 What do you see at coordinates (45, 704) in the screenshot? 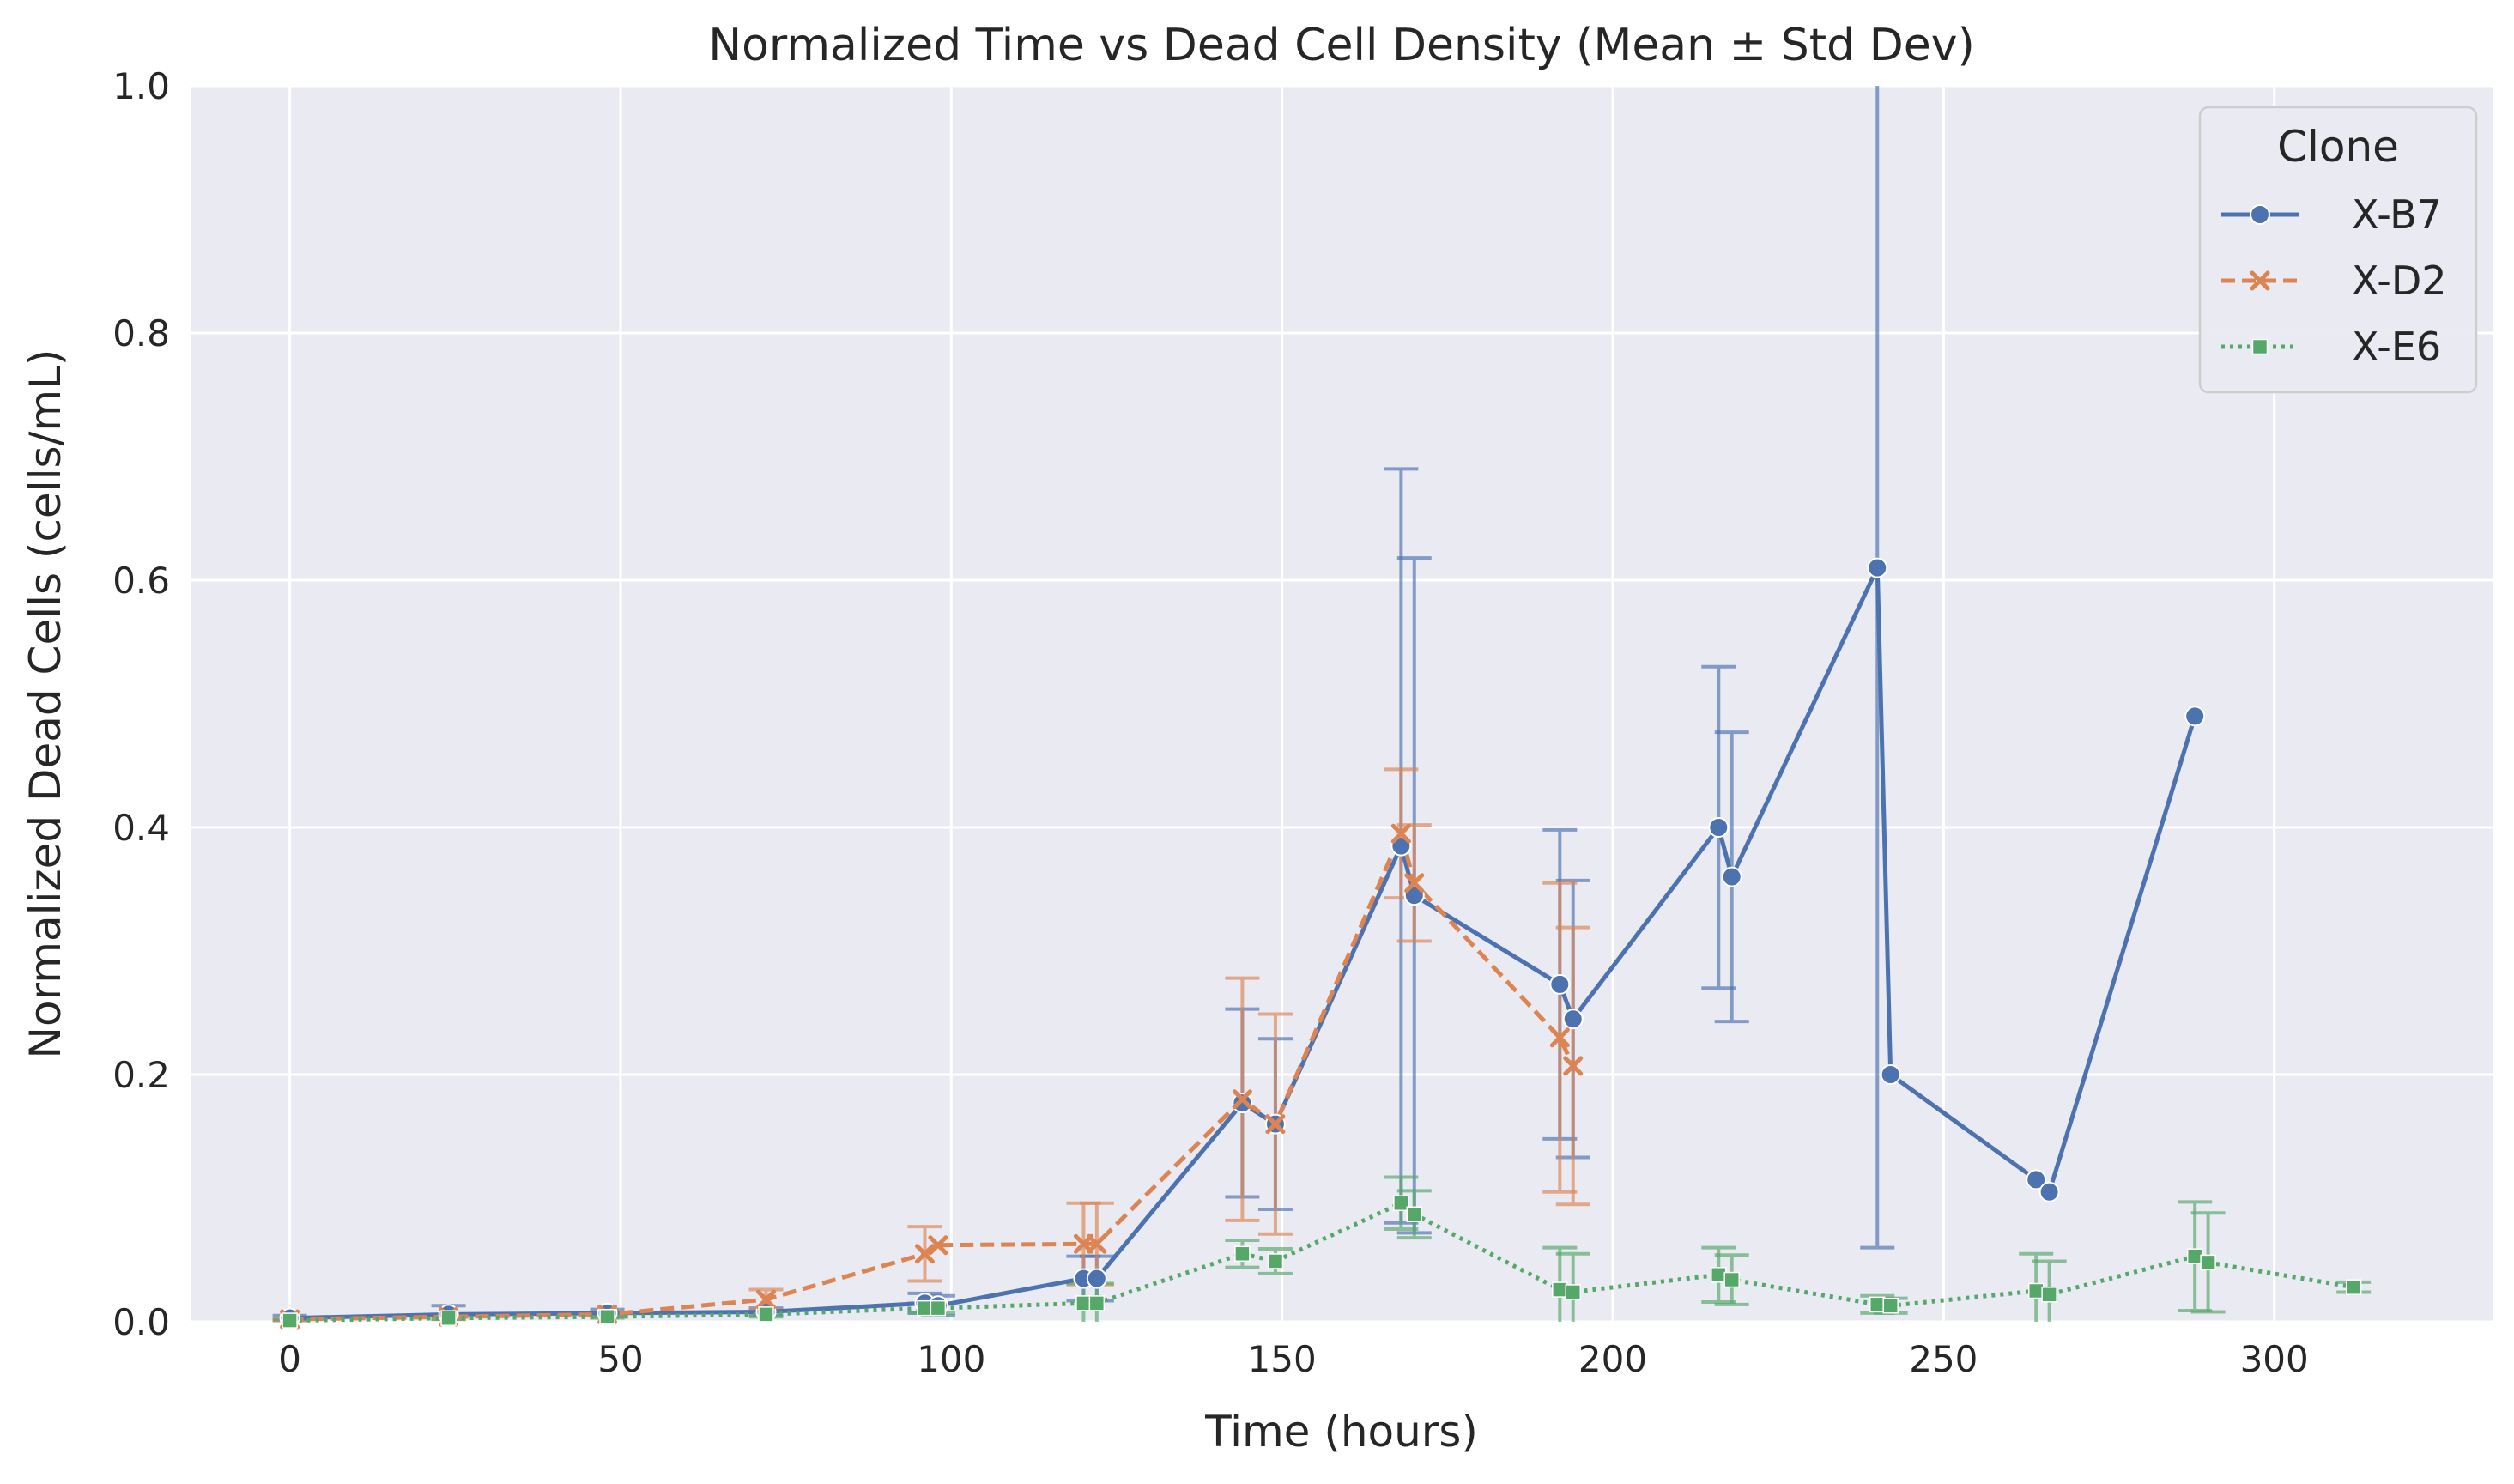
I see `y-axis-label: Normalized Dead Cells (cells/mL)` at bounding box center [45, 704].